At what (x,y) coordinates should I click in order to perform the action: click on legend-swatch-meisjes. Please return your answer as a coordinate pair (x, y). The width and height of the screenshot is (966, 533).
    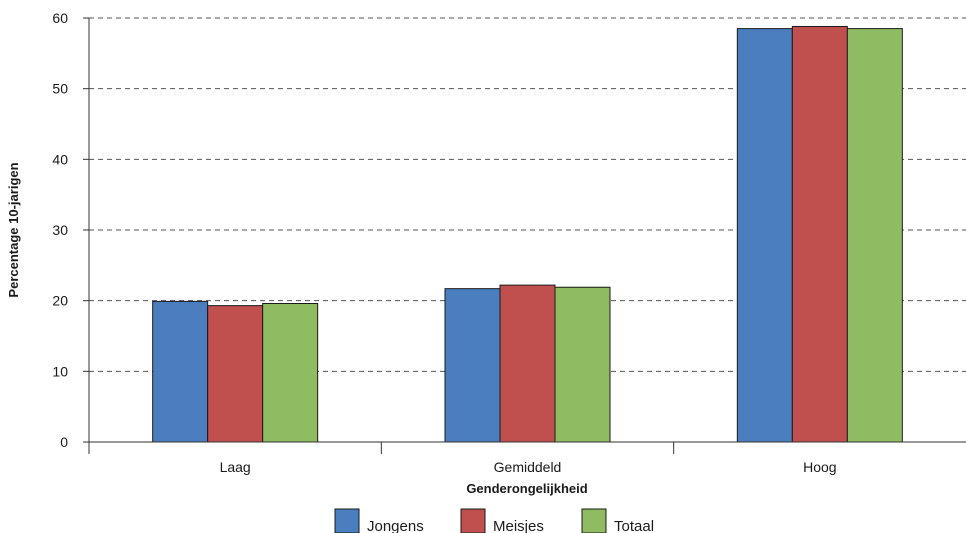
    Looking at the image, I should click on (473, 520).